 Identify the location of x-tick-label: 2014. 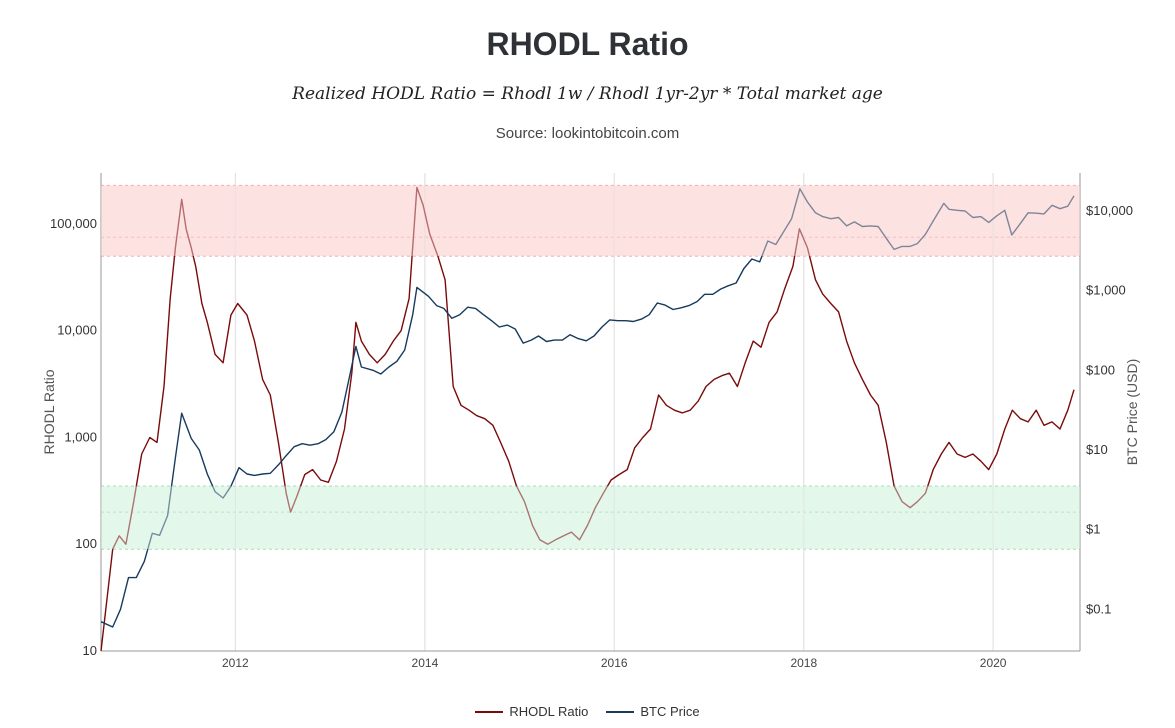
(425, 663).